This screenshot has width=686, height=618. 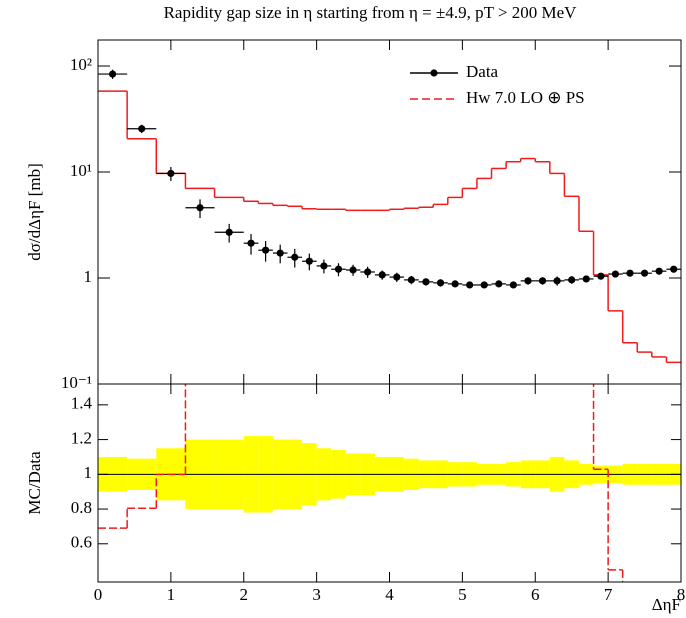 What do you see at coordinates (666, 604) in the screenshot?
I see `x-axis-label: ΔηF` at bounding box center [666, 604].